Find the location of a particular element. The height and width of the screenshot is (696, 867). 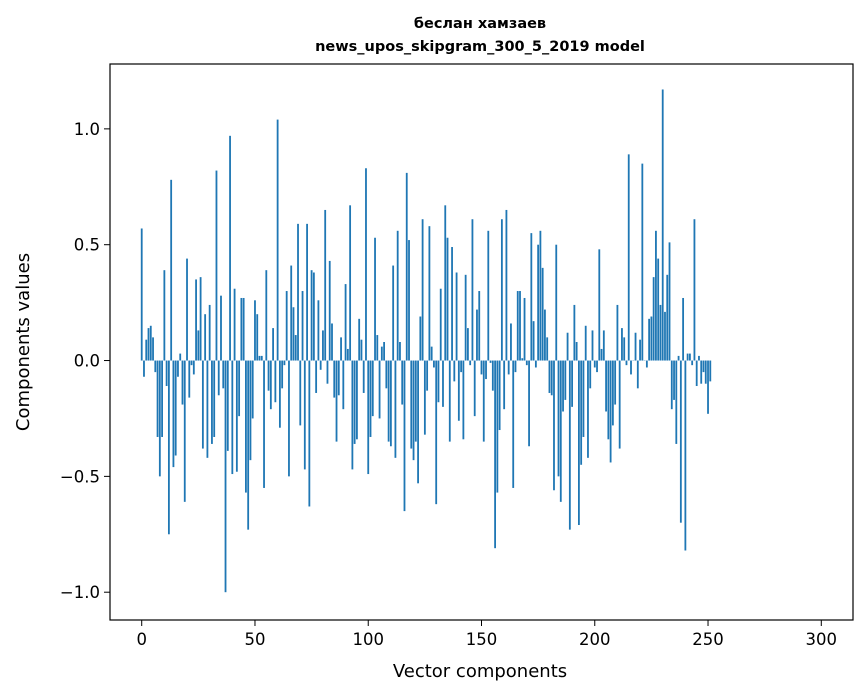

x-tick-label: 150 is located at coordinates (482, 639).